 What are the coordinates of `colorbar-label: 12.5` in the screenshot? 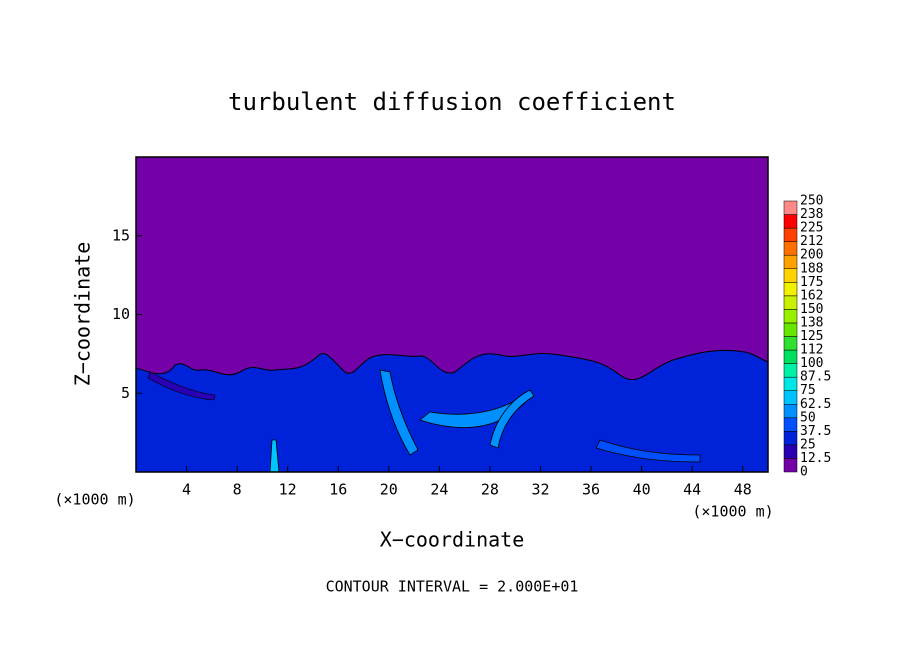 It's located at (815, 458).